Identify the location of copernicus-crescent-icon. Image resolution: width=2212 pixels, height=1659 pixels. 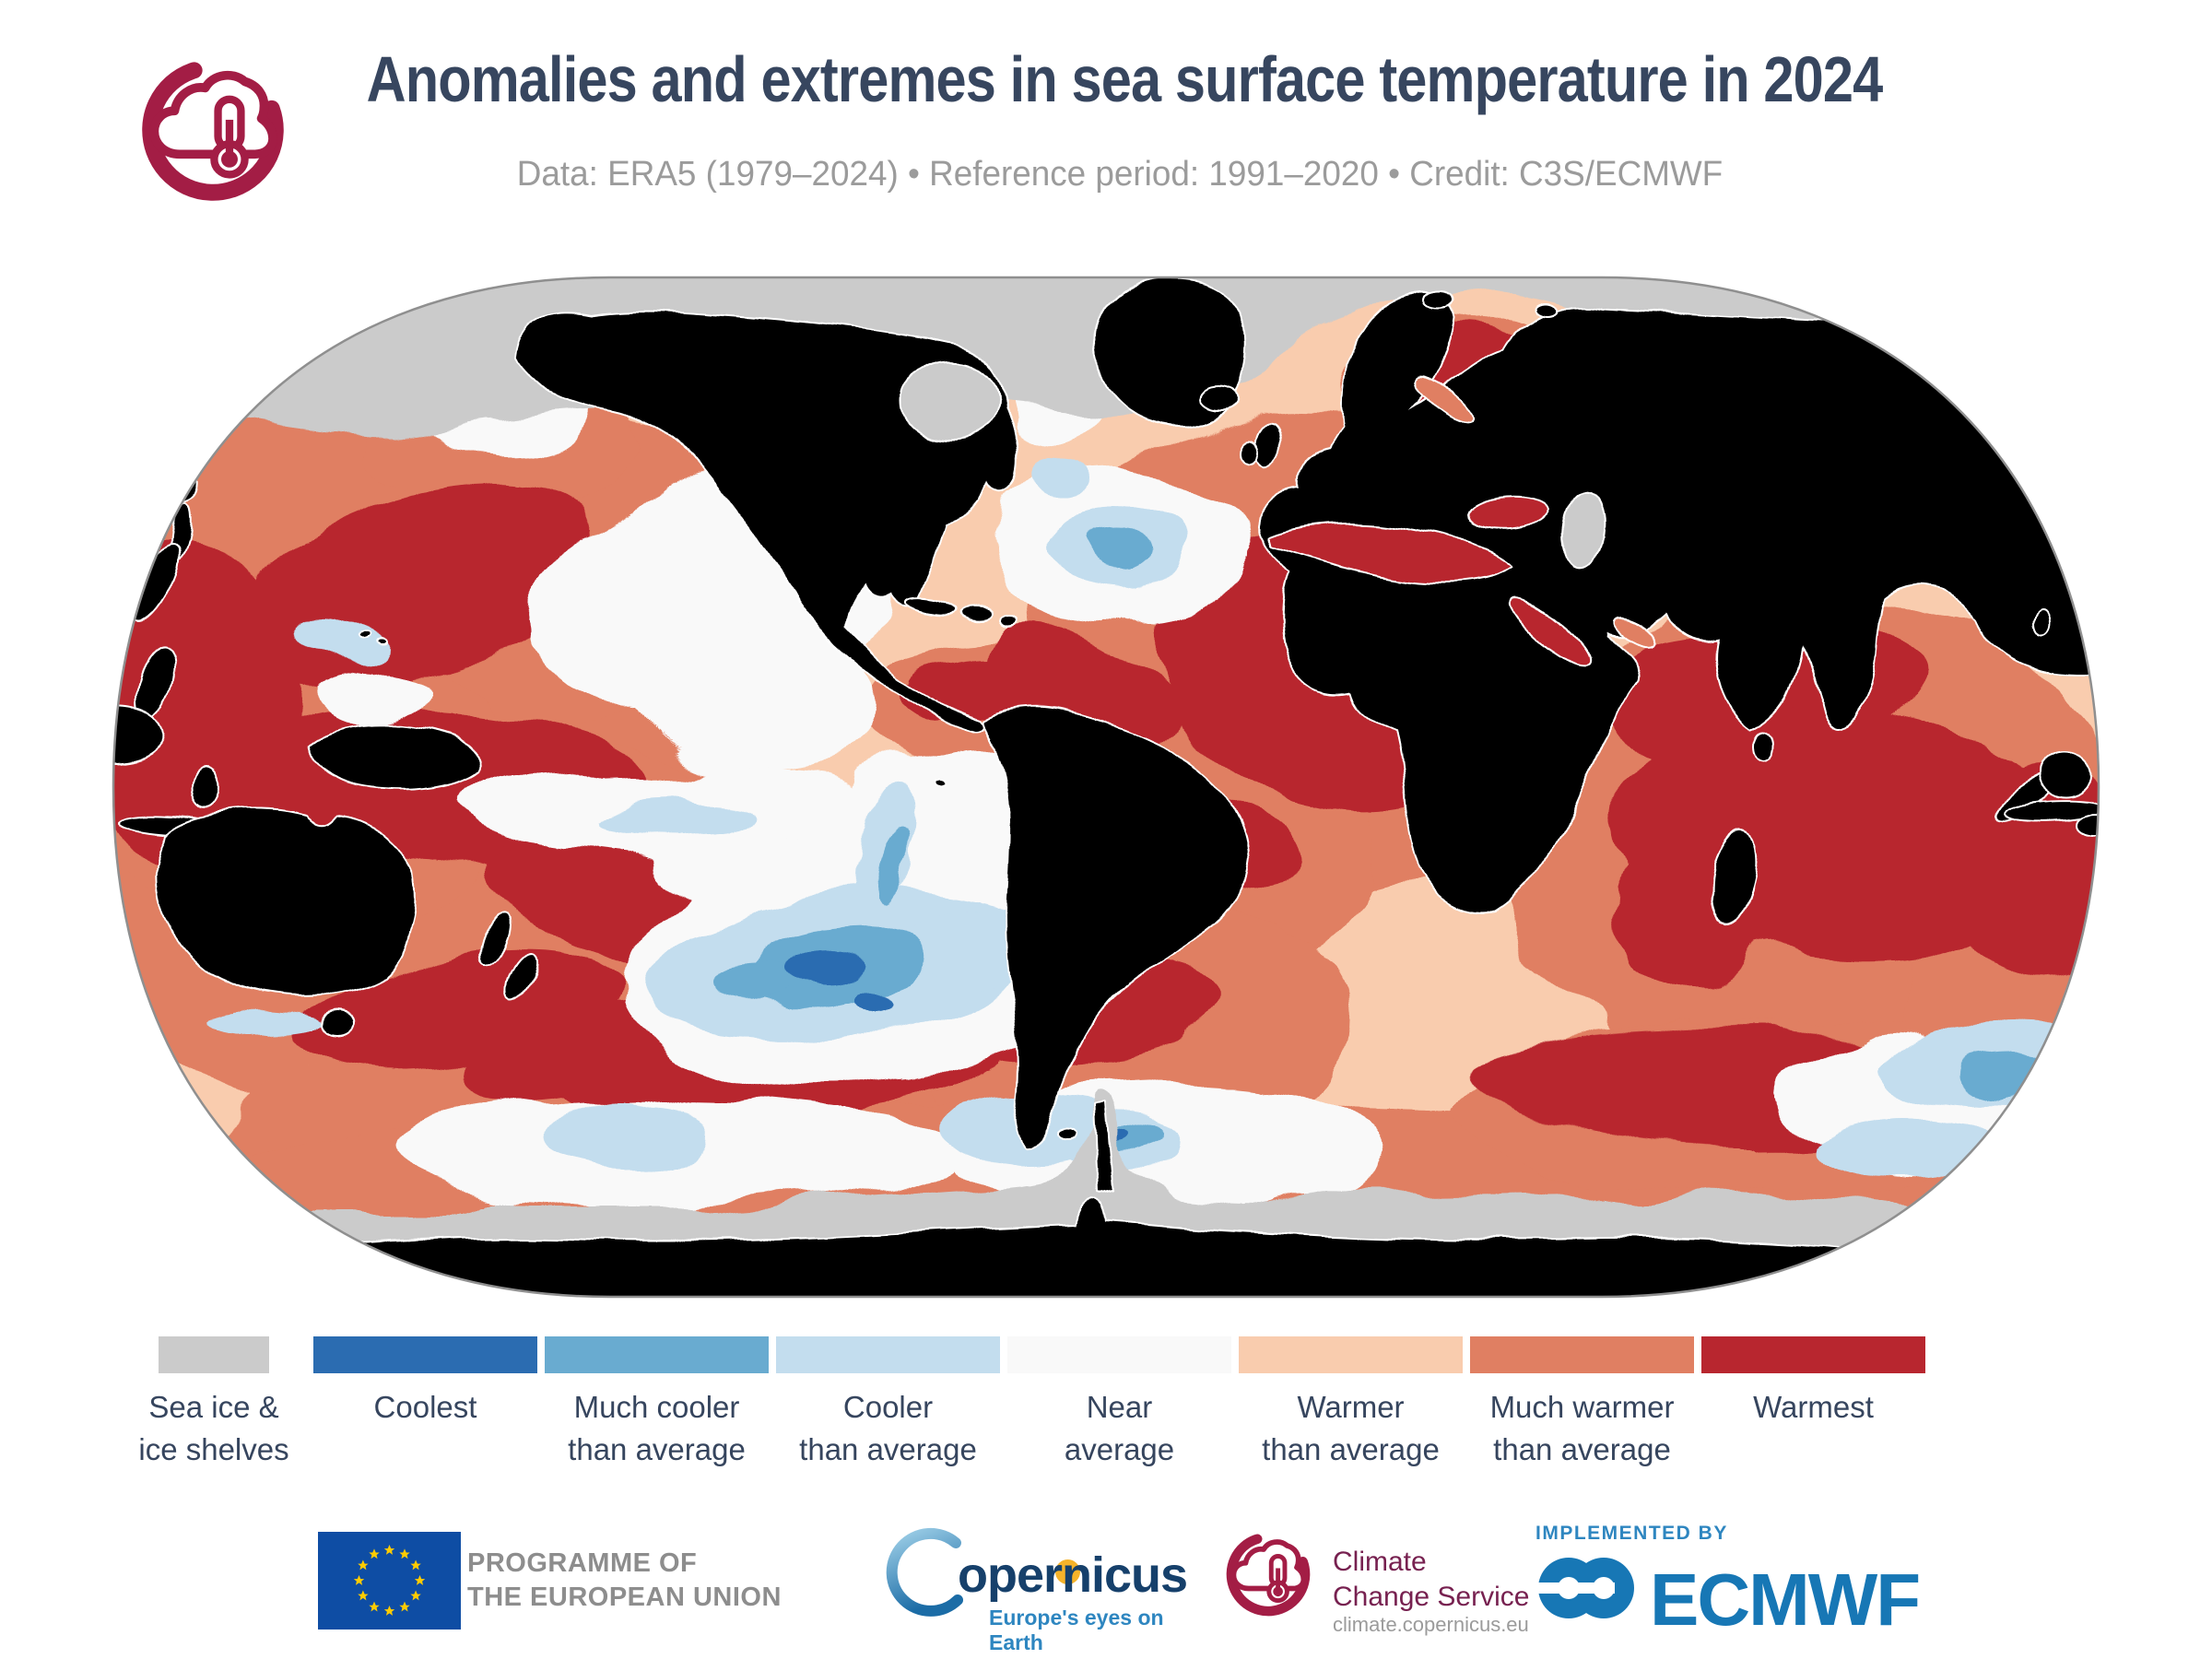
(924, 1572).